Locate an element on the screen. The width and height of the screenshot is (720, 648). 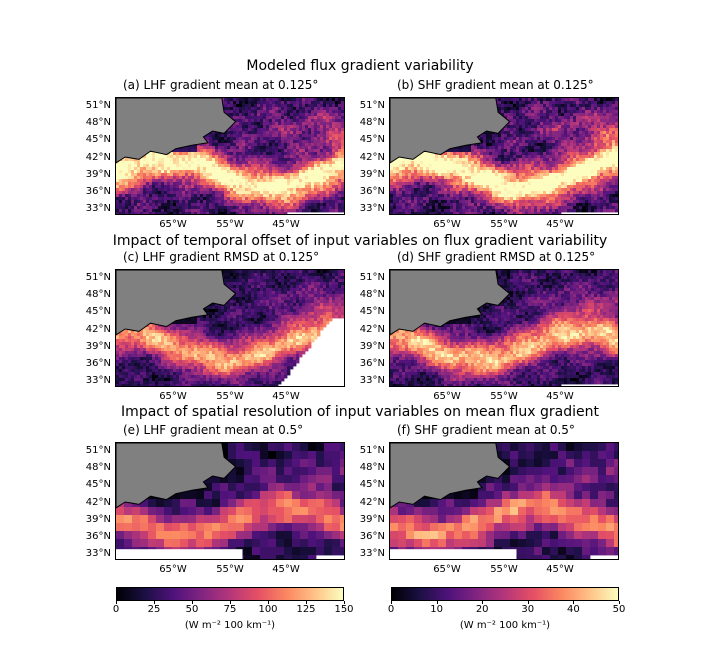
heatmap-f is located at coordinates (504, 501).